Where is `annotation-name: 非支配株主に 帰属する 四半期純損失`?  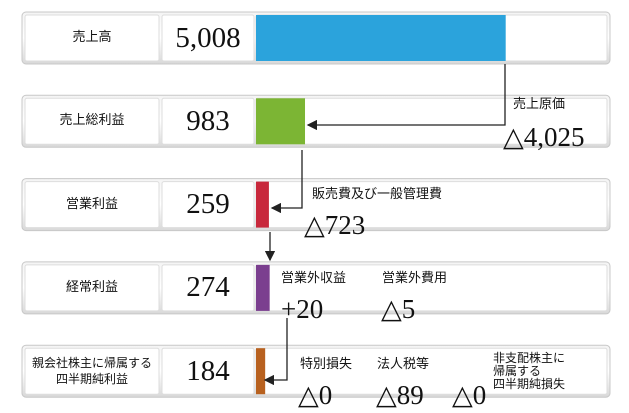 annotation-name: 非支配株主に 帰属する 四半期純損失 is located at coordinates (529, 371).